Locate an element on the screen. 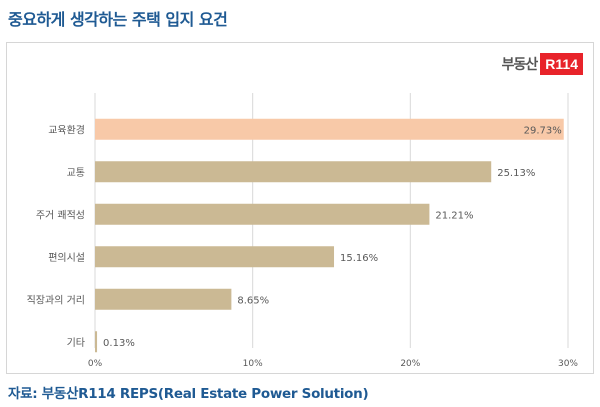 This screenshot has height=407, width=600. chart-title: 중요하게 생각하는 주택 입지 요건 is located at coordinates (118, 19).